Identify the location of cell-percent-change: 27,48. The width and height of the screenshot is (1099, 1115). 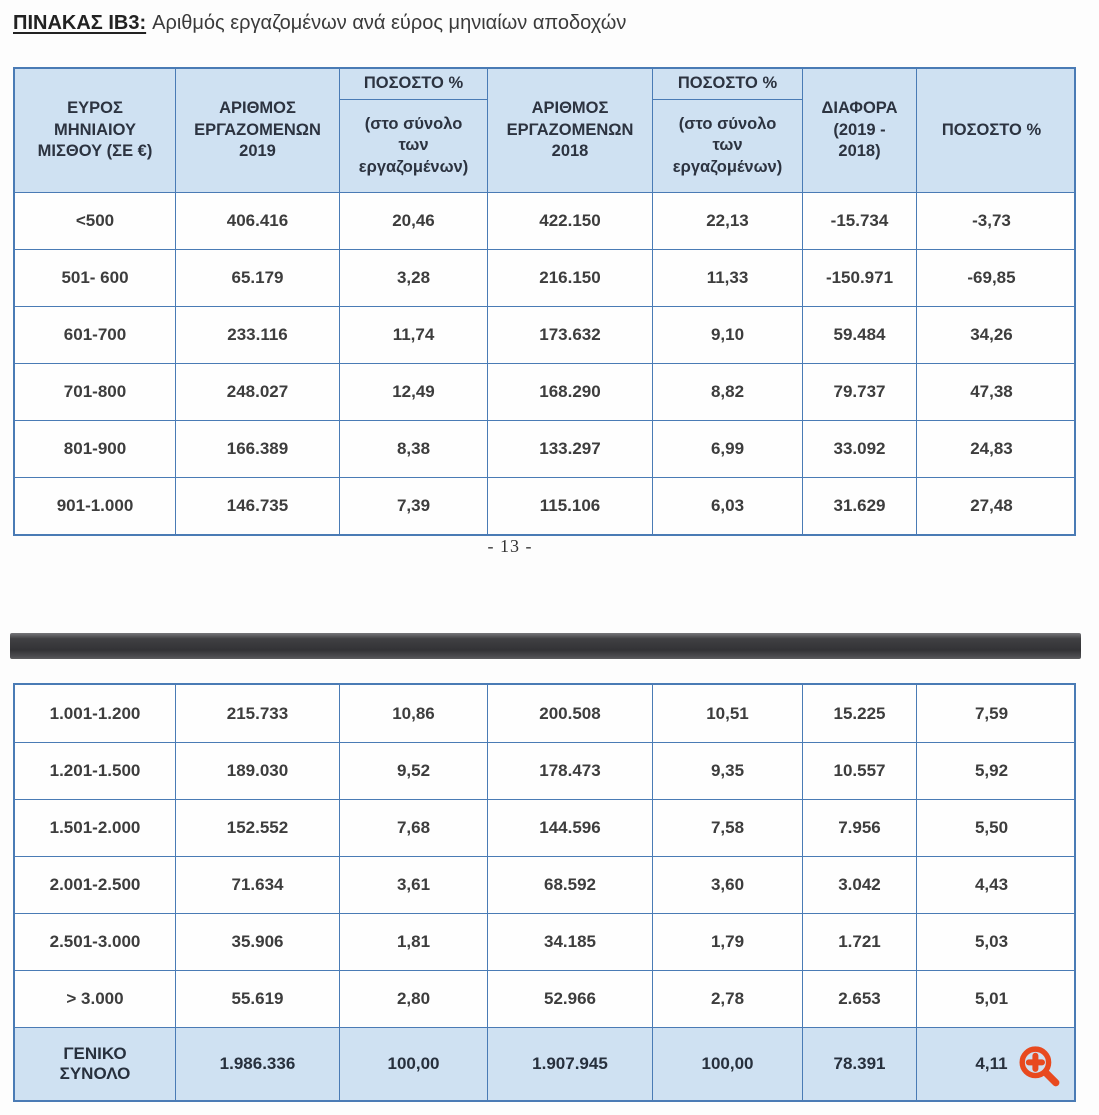
(991, 506).